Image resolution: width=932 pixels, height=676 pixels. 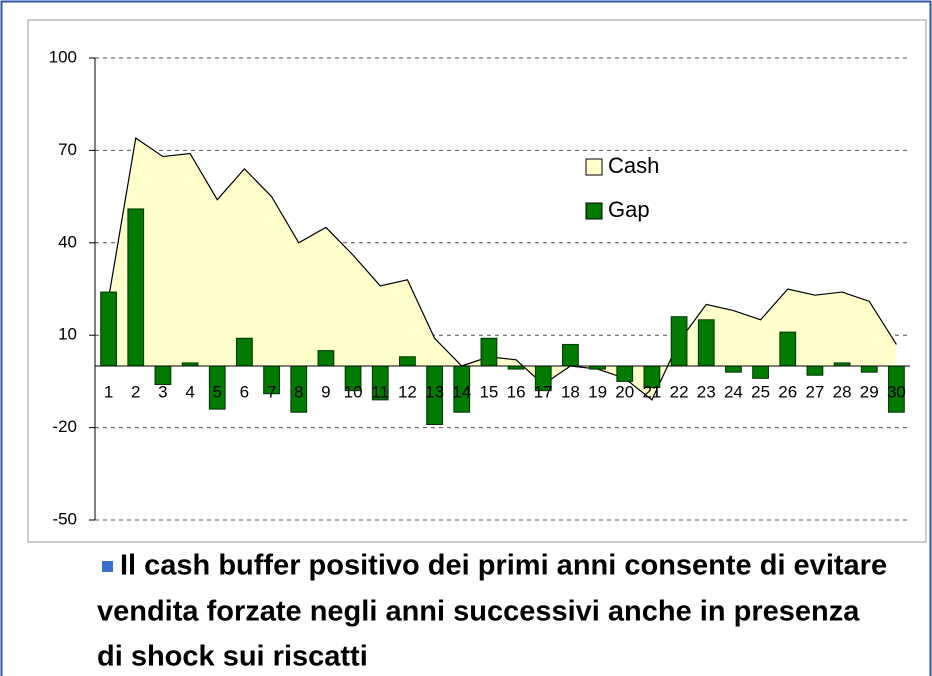 What do you see at coordinates (217, 391) in the screenshot?
I see `x-tick-label: 5` at bounding box center [217, 391].